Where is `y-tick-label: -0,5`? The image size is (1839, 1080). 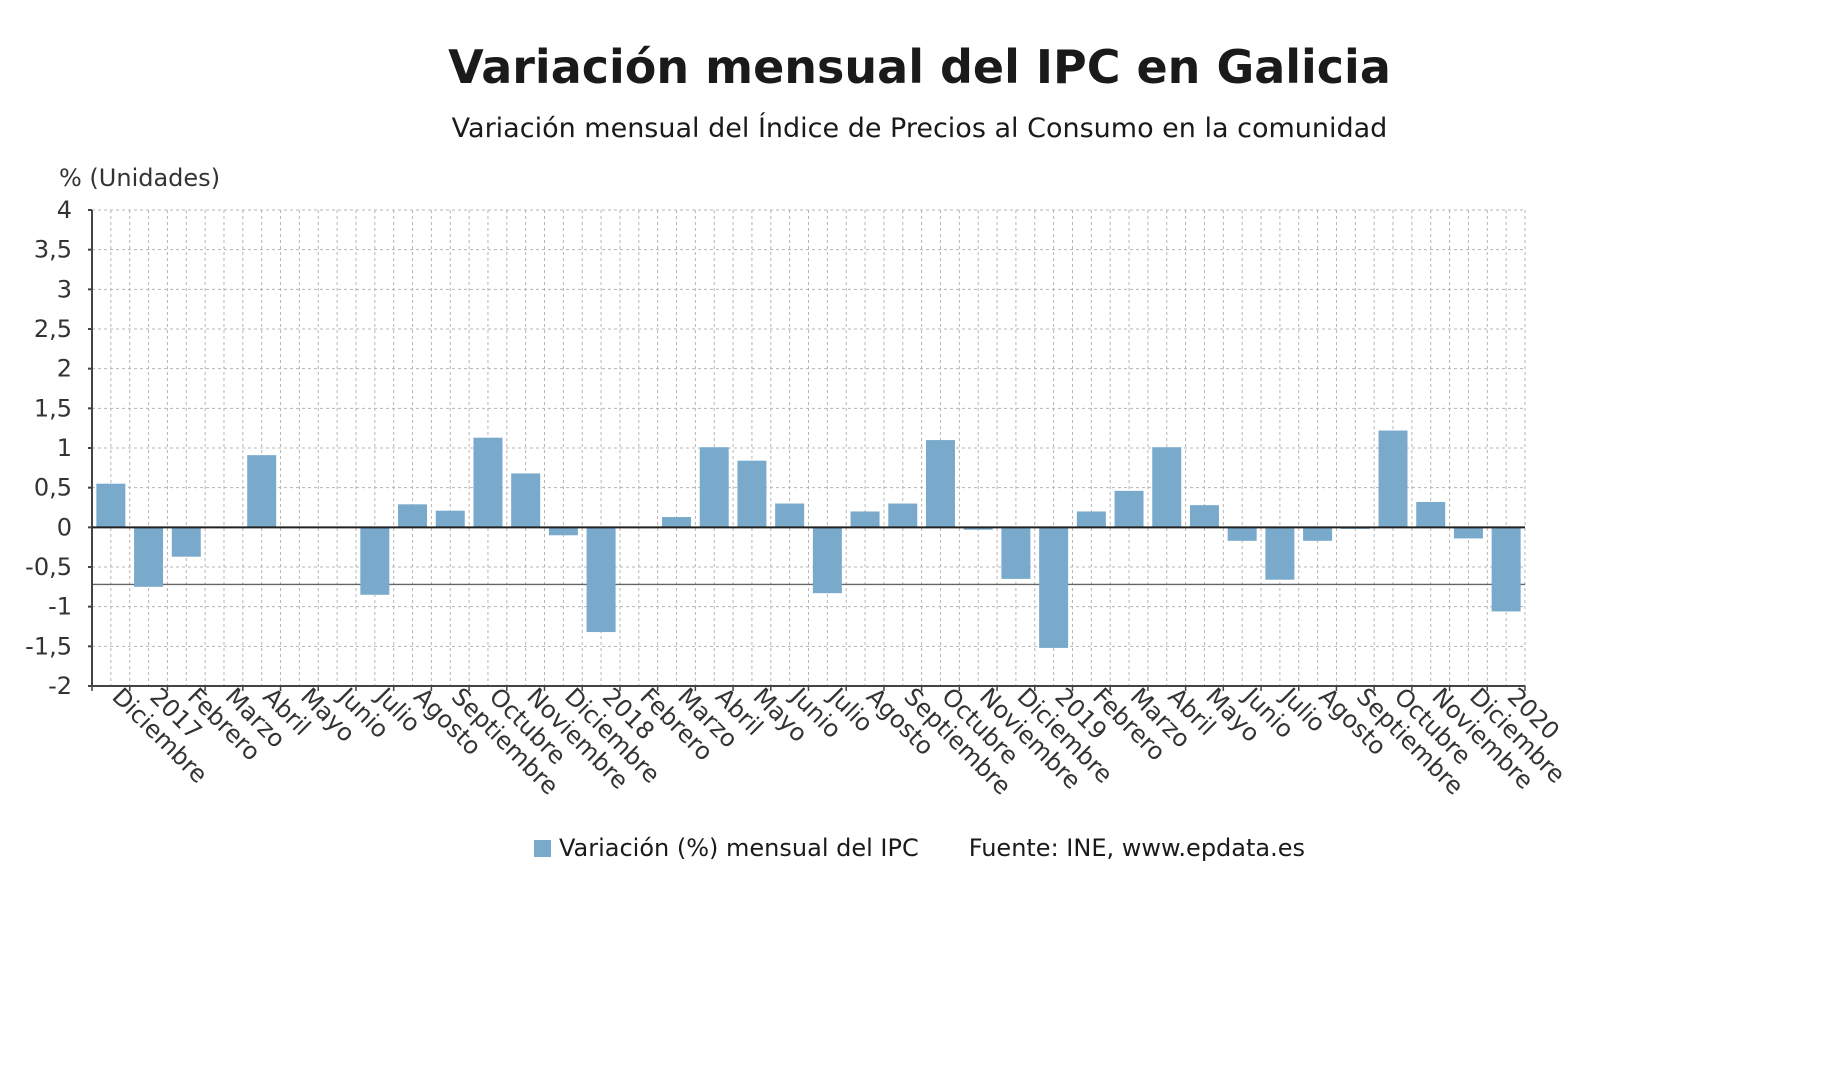 y-tick-label: -0,5 is located at coordinates (48, 567).